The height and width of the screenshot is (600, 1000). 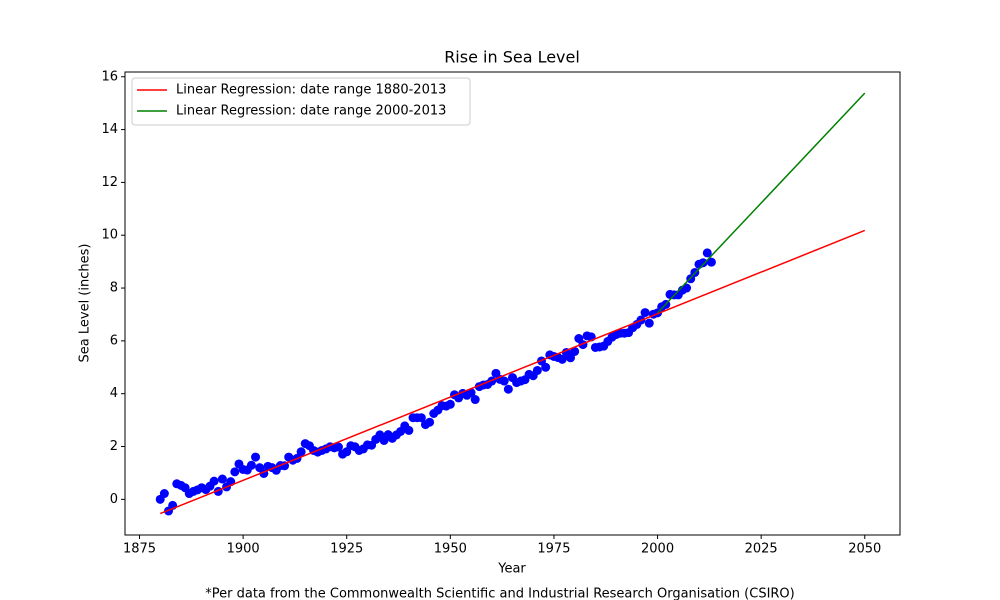 What do you see at coordinates (114, 288) in the screenshot?
I see `y-tick-label: 8` at bounding box center [114, 288].